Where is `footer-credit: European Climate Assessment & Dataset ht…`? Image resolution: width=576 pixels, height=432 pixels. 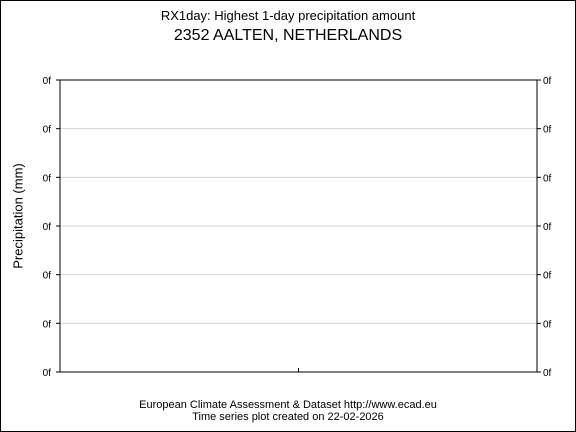 footer-credit: European Climate Assessment & Dataset ht… is located at coordinates (288, 405).